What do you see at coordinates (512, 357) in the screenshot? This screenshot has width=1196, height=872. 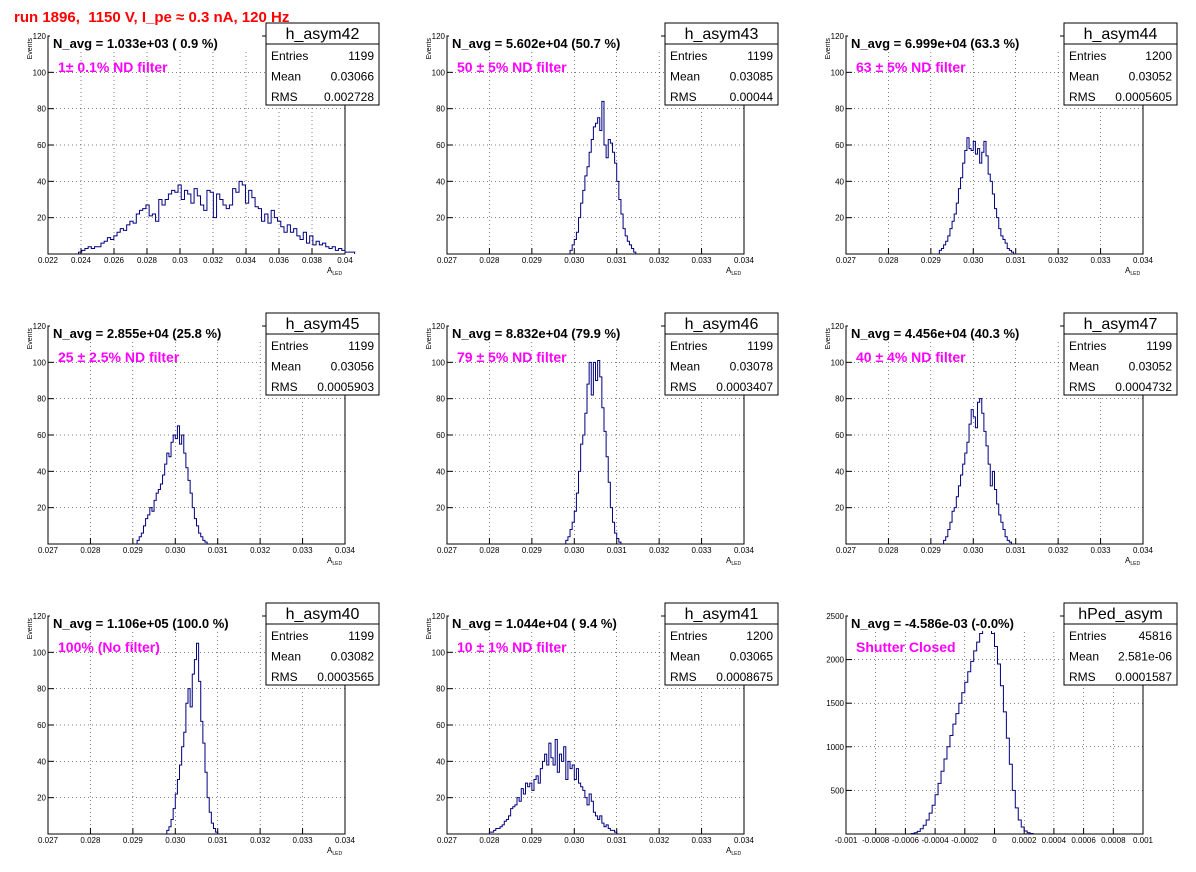 I see `filter-annotation: 79 ± 5% ND filter` at bounding box center [512, 357].